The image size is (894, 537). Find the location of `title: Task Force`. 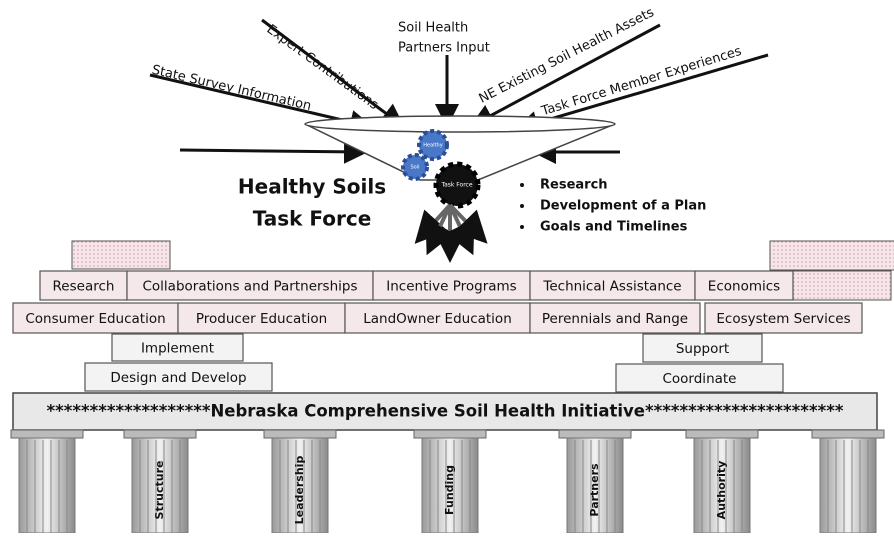

title: Task Force is located at coordinates (312, 219).